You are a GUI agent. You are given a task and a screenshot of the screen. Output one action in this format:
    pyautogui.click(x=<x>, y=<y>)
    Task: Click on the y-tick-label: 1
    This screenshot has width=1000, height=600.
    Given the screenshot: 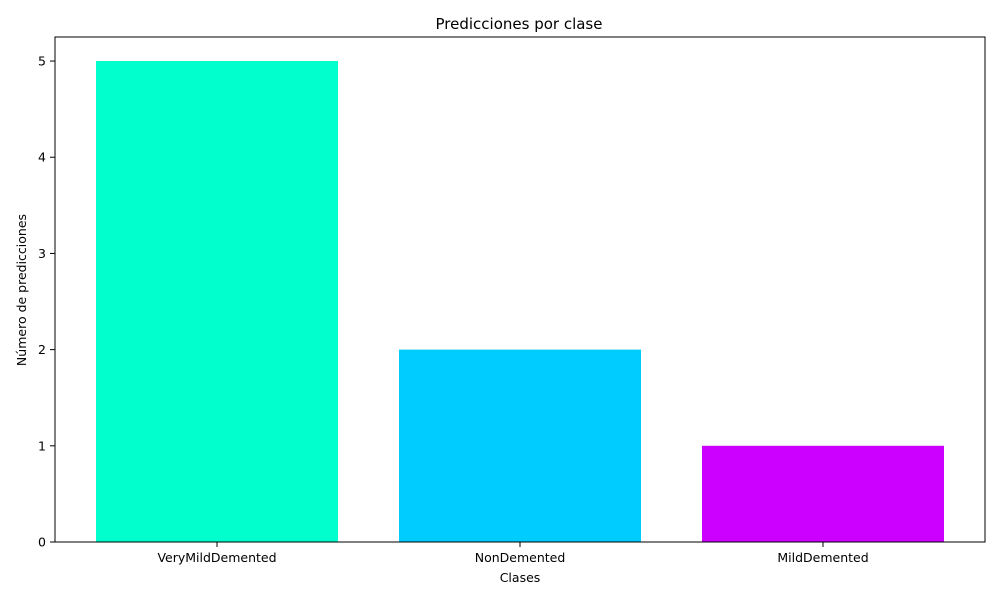 What is the action you would take?
    pyautogui.click(x=42, y=445)
    